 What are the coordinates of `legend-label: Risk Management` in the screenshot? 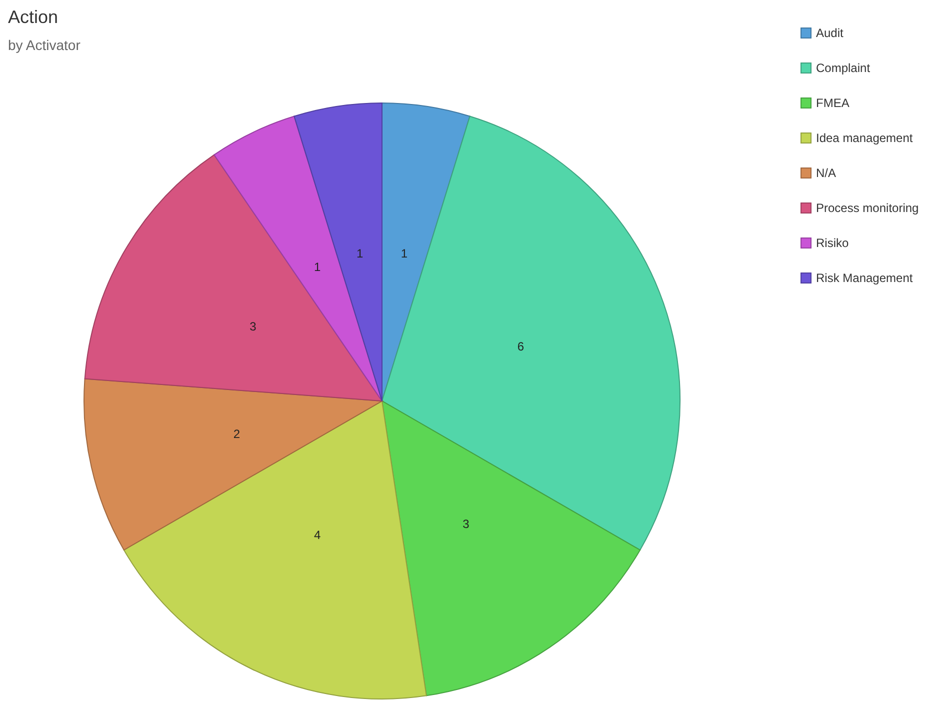 It's located at (865, 278).